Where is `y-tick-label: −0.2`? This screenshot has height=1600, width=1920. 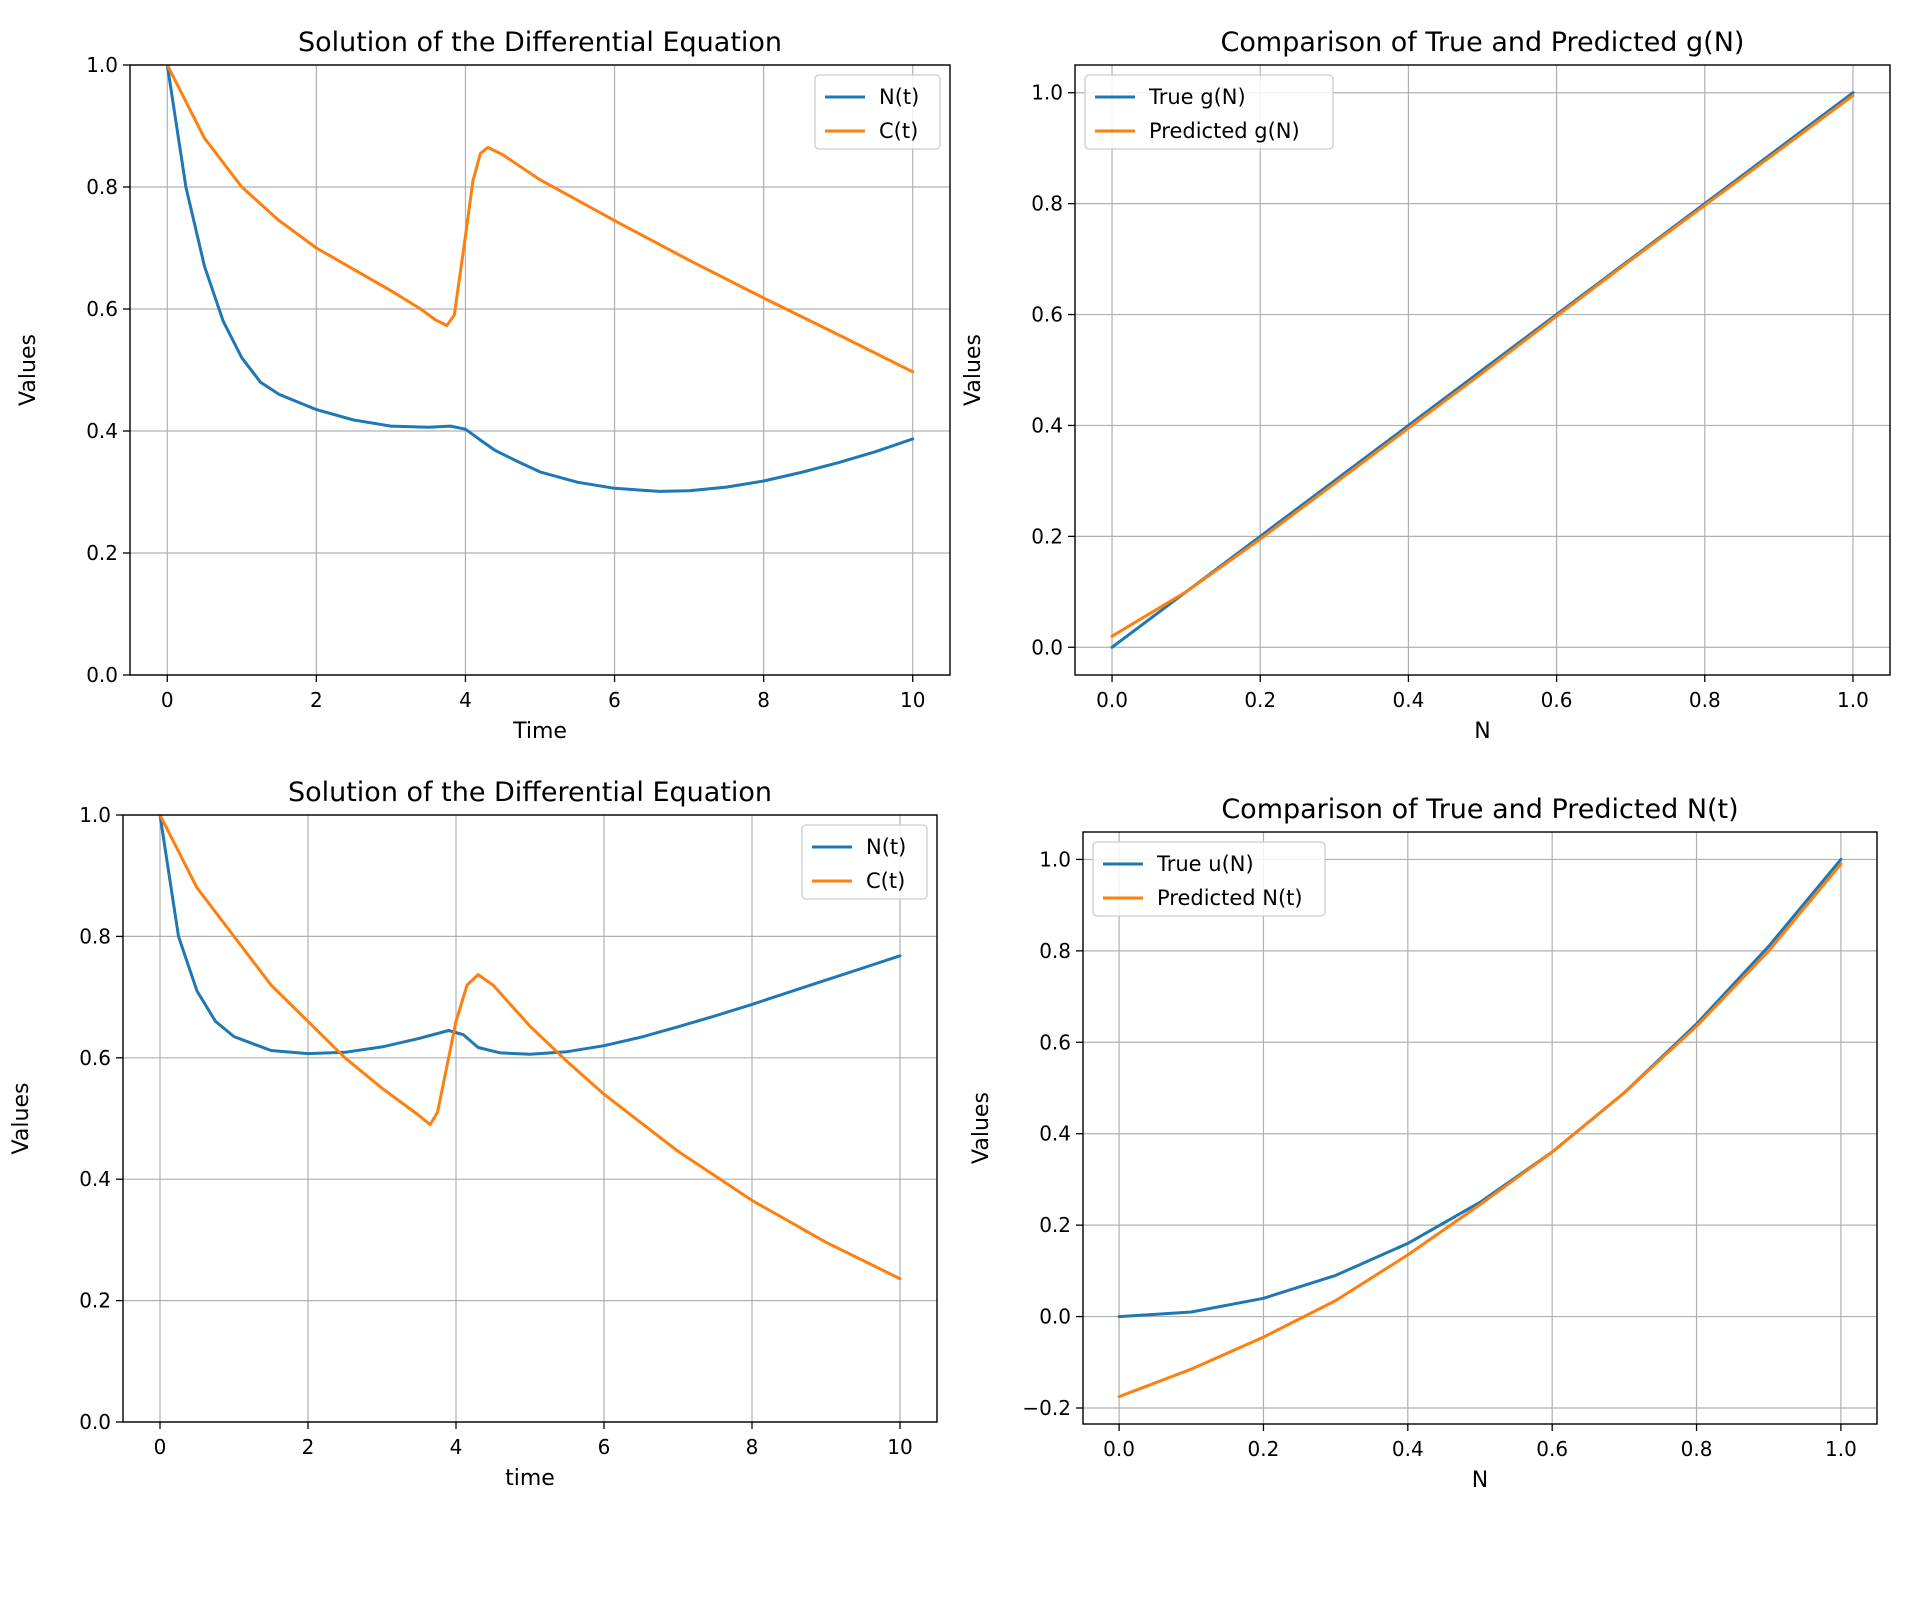 y-tick-label: −0.2 is located at coordinates (1046, 1408).